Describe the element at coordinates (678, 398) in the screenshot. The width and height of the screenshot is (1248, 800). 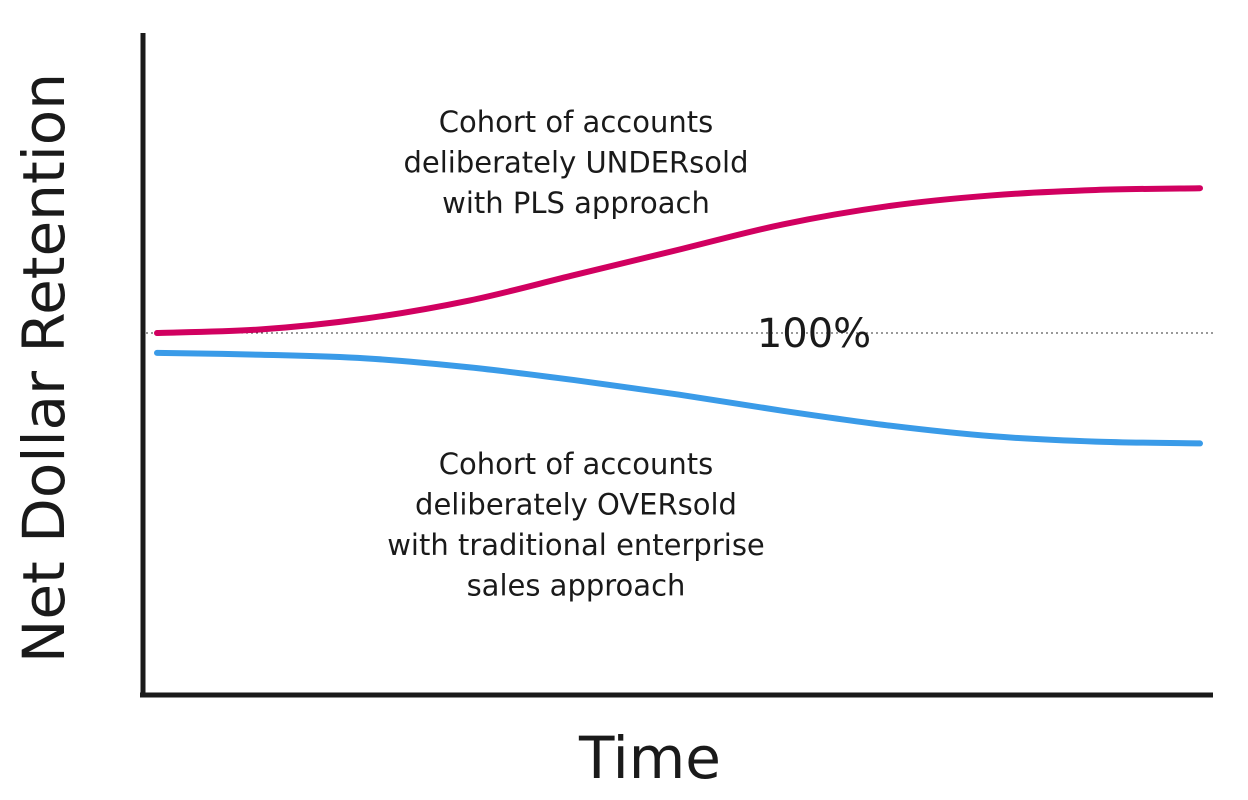
I see `line-series` at that location.